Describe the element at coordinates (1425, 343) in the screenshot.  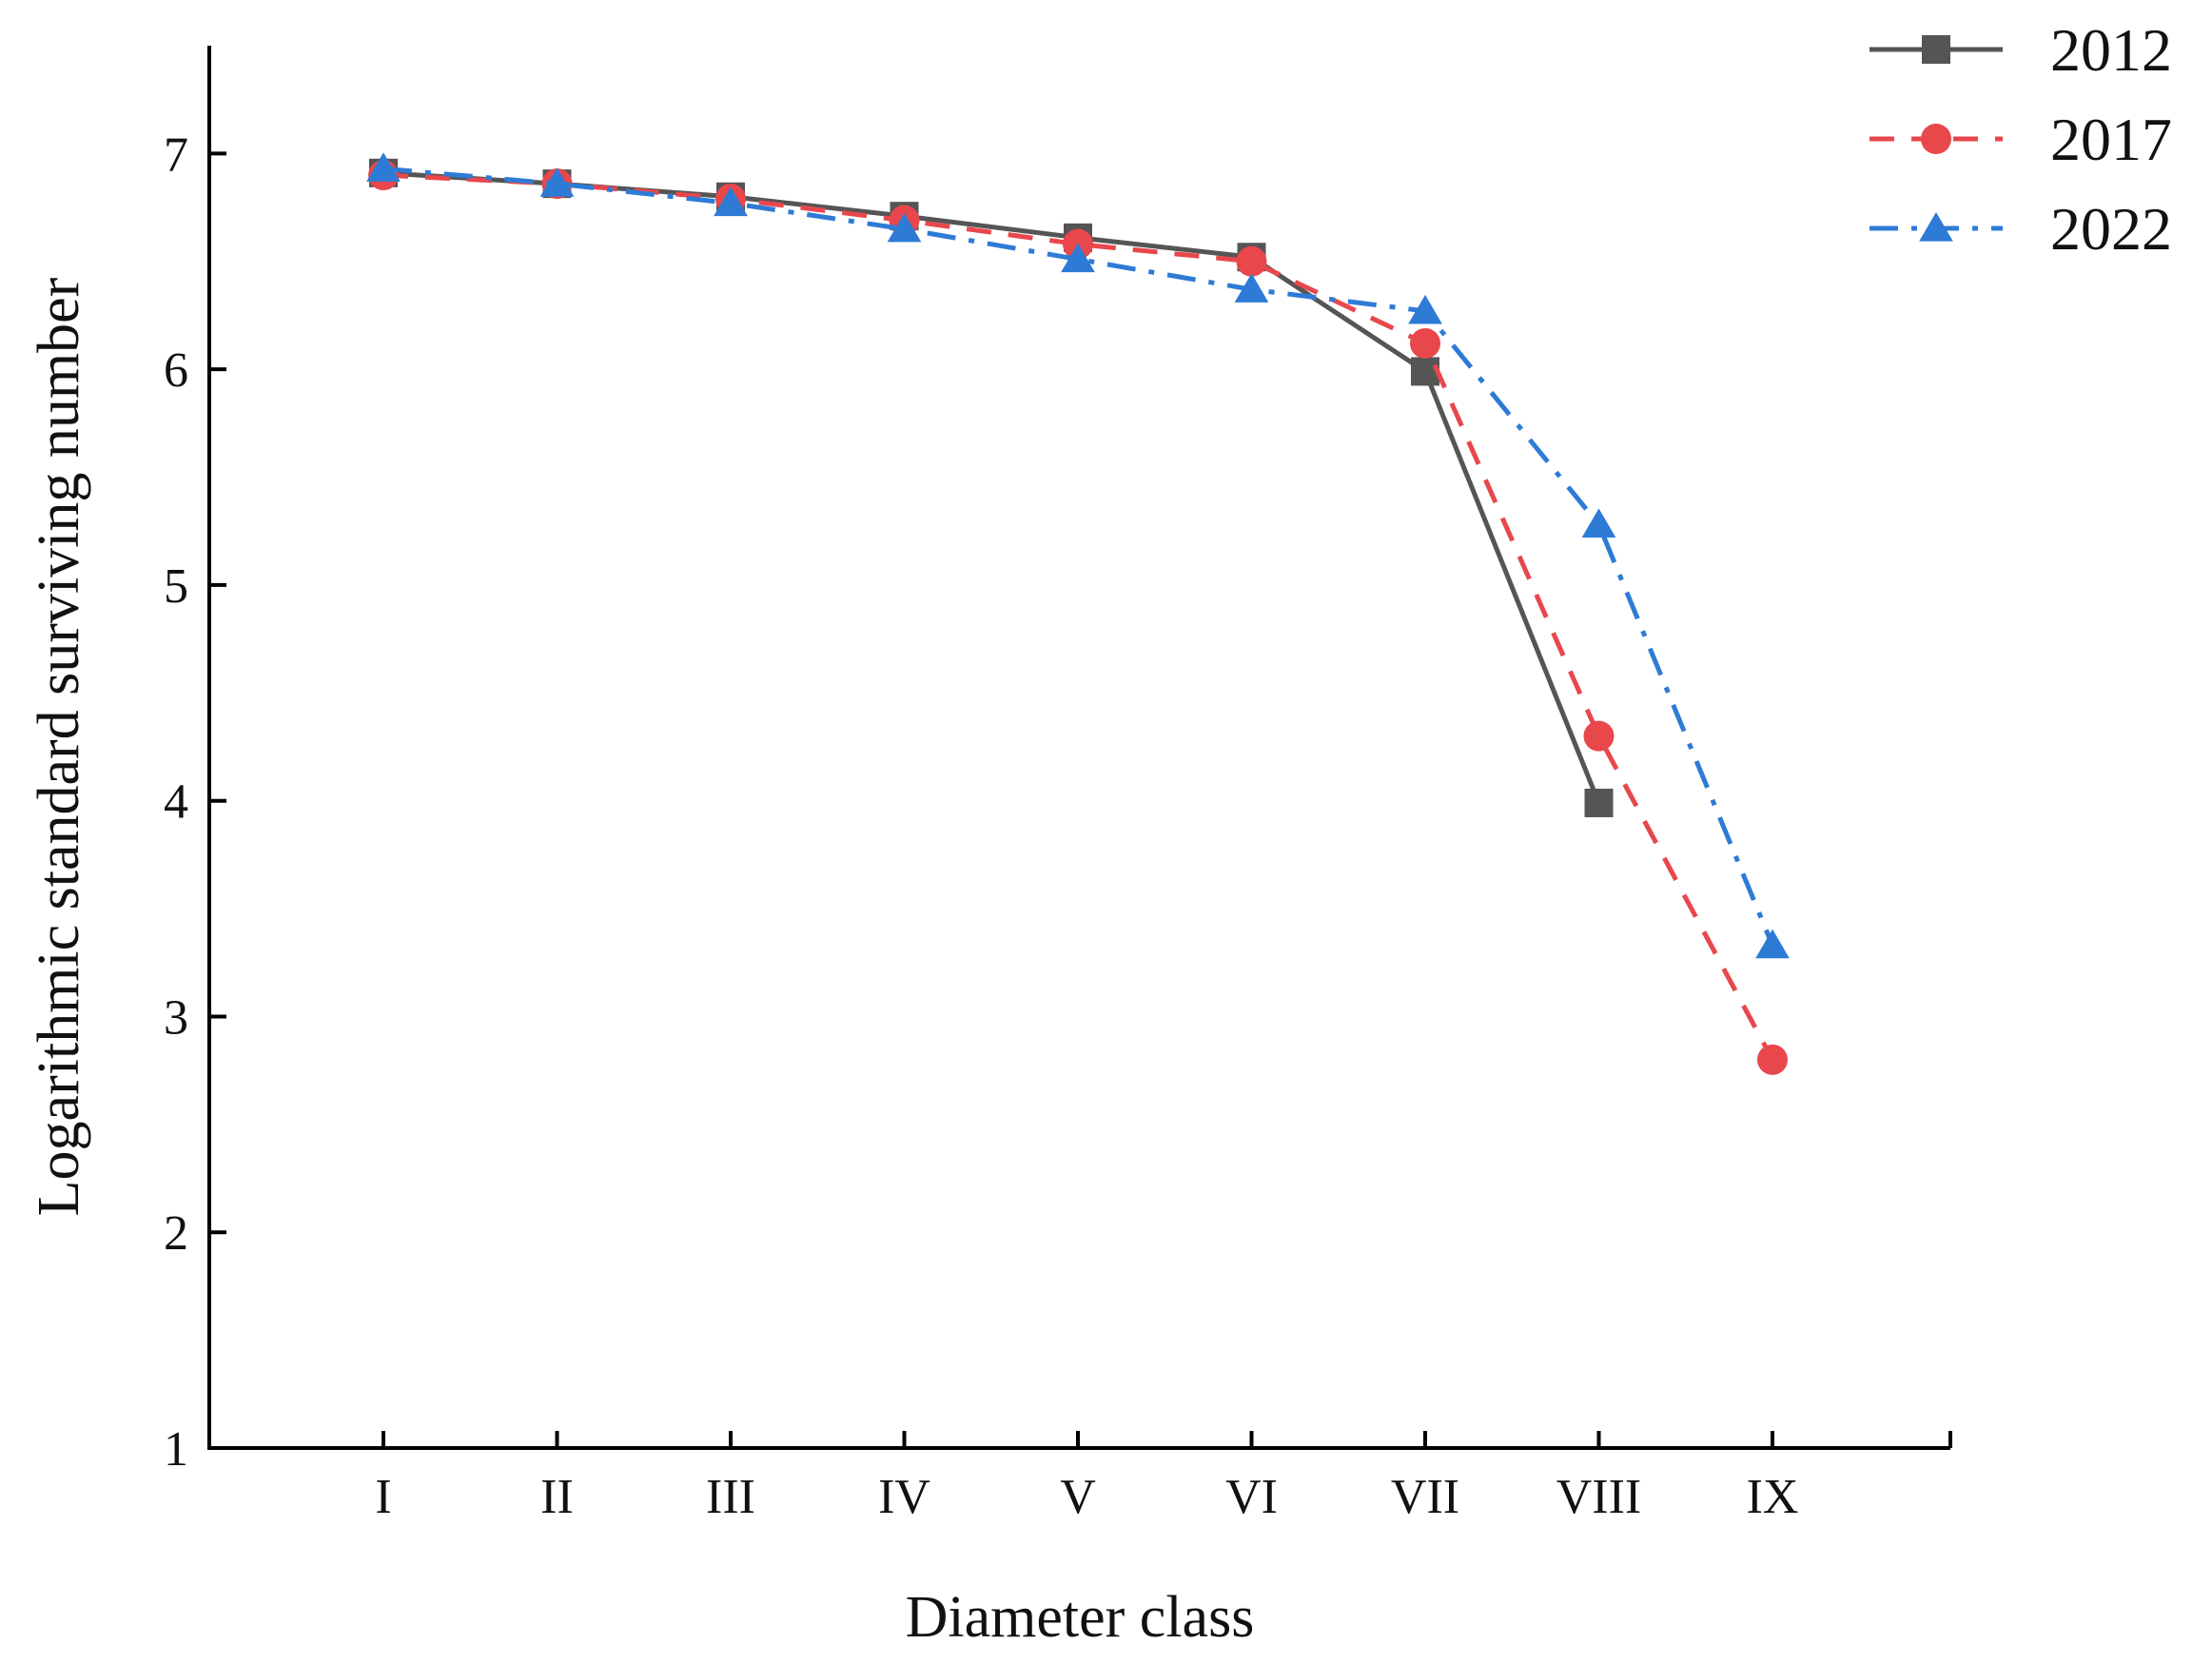
I see `point-2017-VII` at that location.